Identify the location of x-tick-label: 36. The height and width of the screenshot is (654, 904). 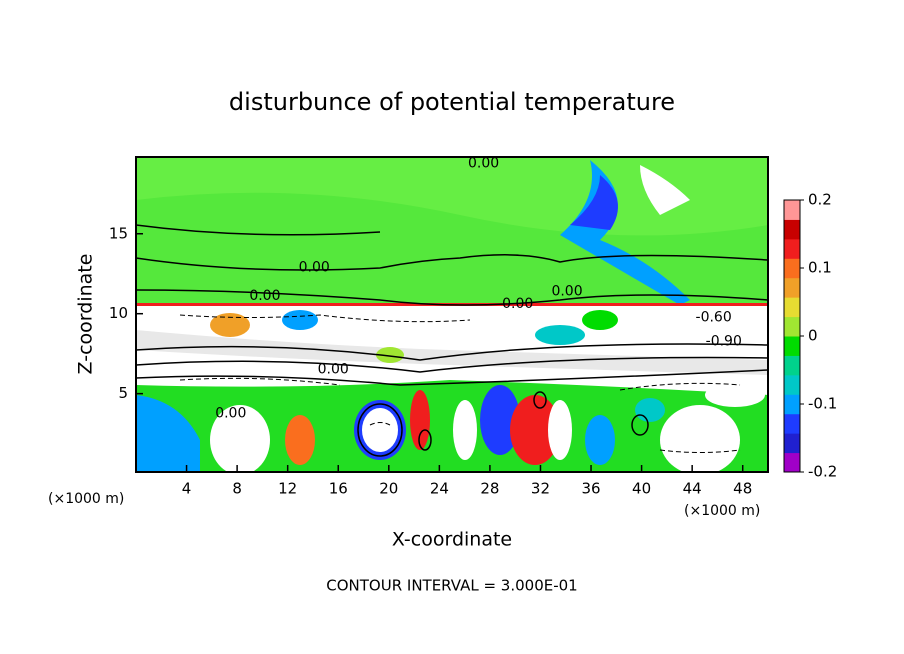
(590, 489).